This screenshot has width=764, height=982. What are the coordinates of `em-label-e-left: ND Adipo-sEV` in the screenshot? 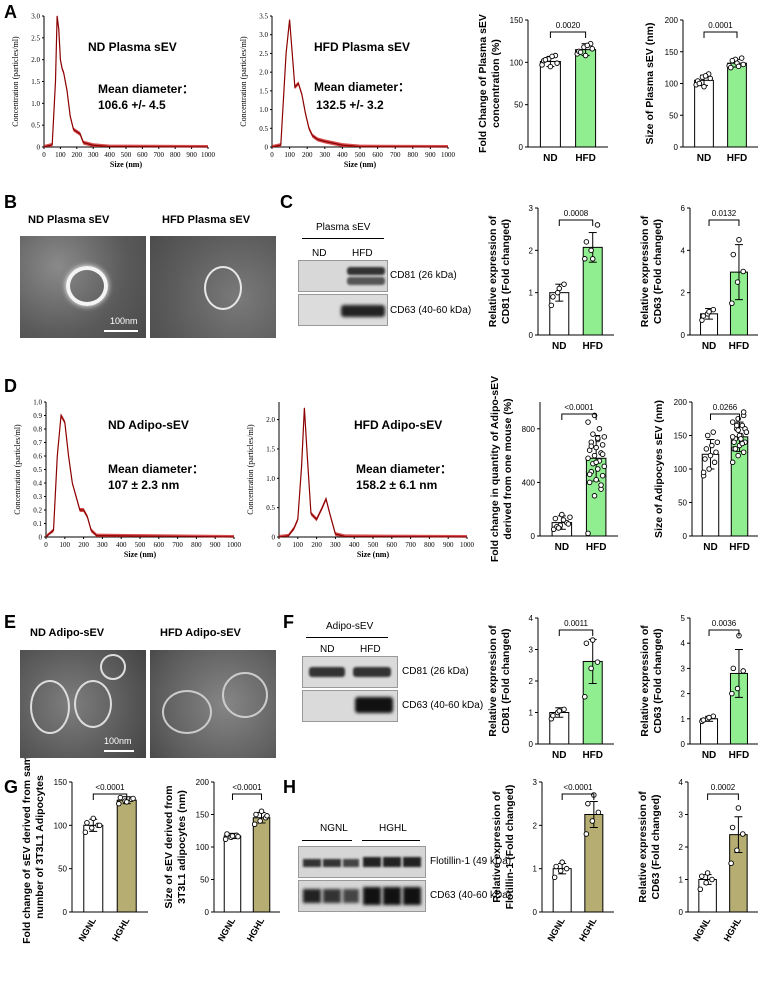 It's located at (67, 633).